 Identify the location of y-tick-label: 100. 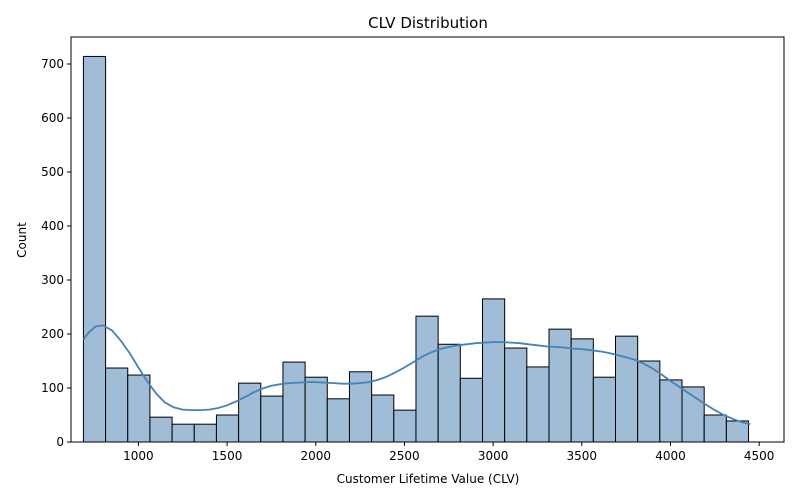
(52, 388).